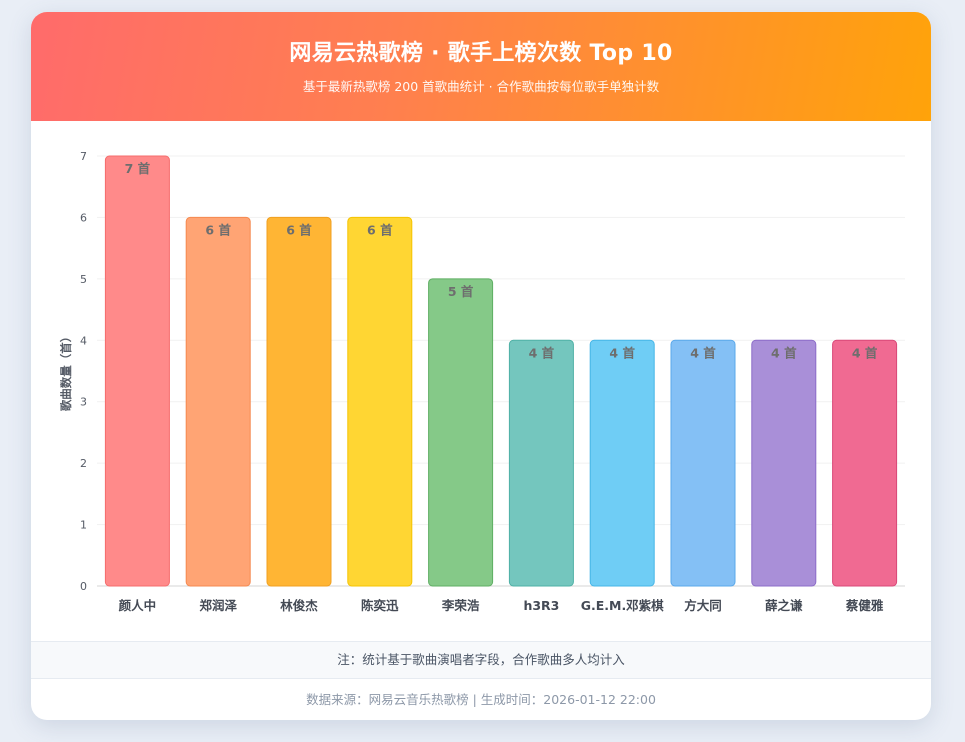 The image size is (965, 742). What do you see at coordinates (481, 699) in the screenshot?
I see `chart-footer: 数据来源：网易云音乐热歌榜 | 生成时间：2026-01-12 22:00` at bounding box center [481, 699].